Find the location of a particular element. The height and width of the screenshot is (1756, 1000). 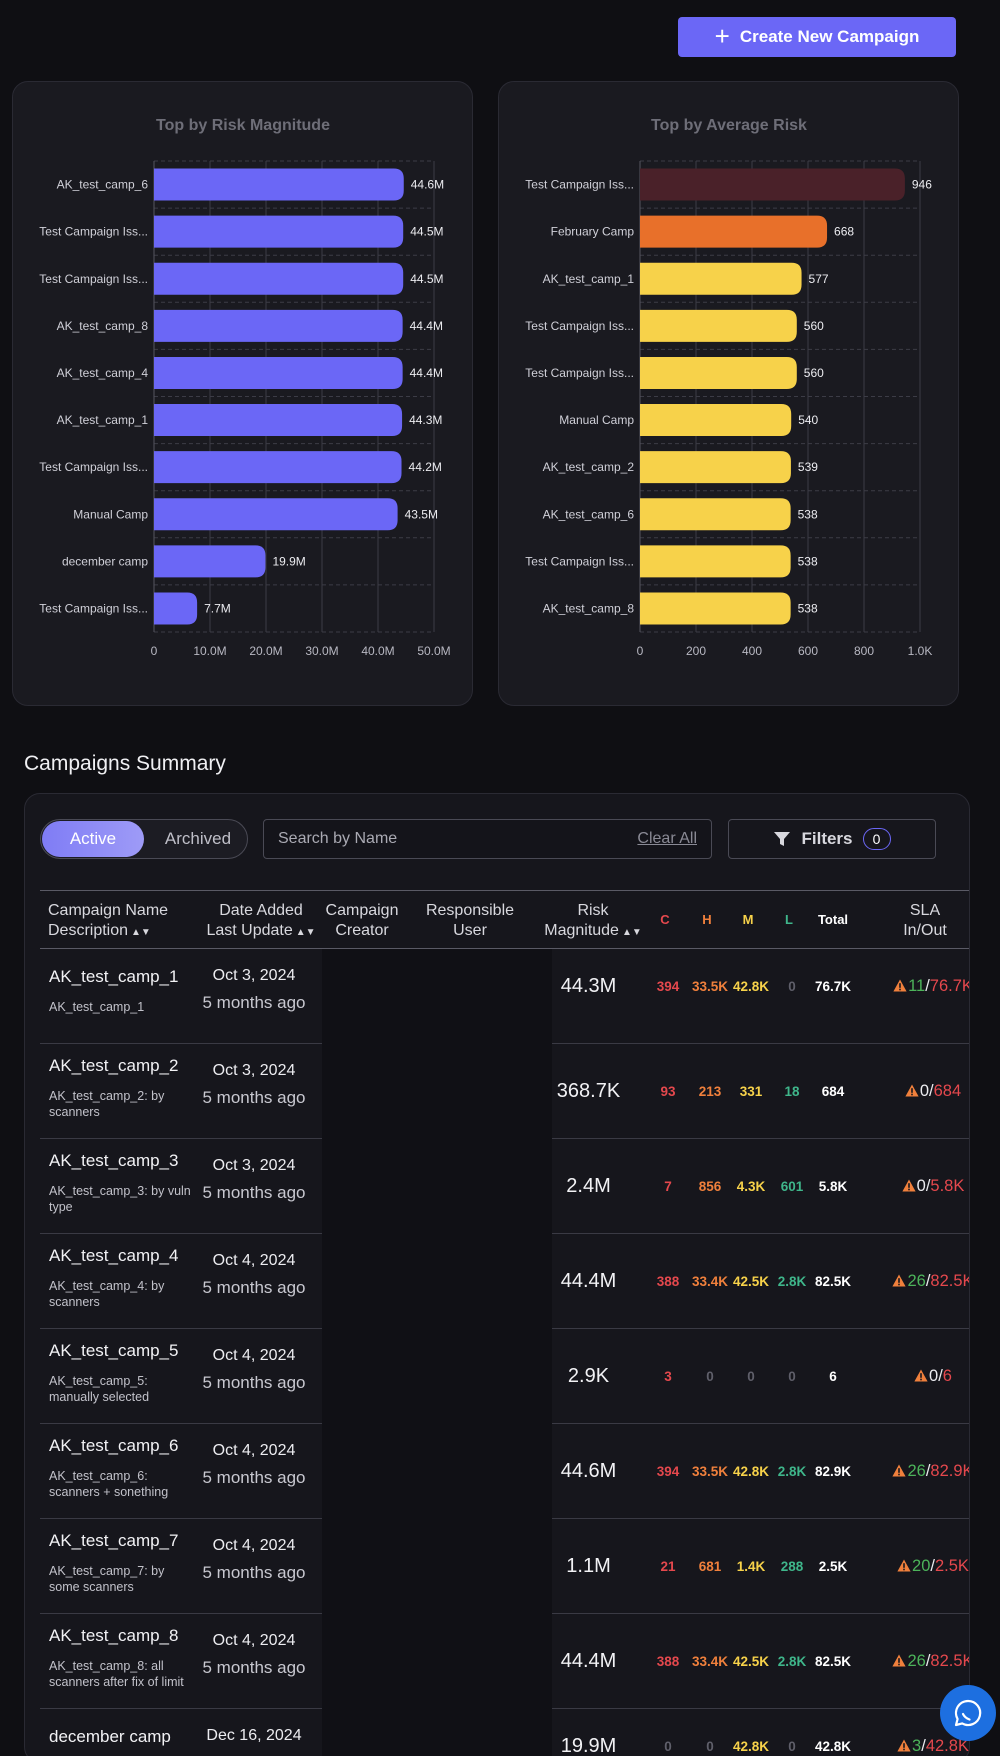

filters-button: Filters 0 is located at coordinates (832, 839).